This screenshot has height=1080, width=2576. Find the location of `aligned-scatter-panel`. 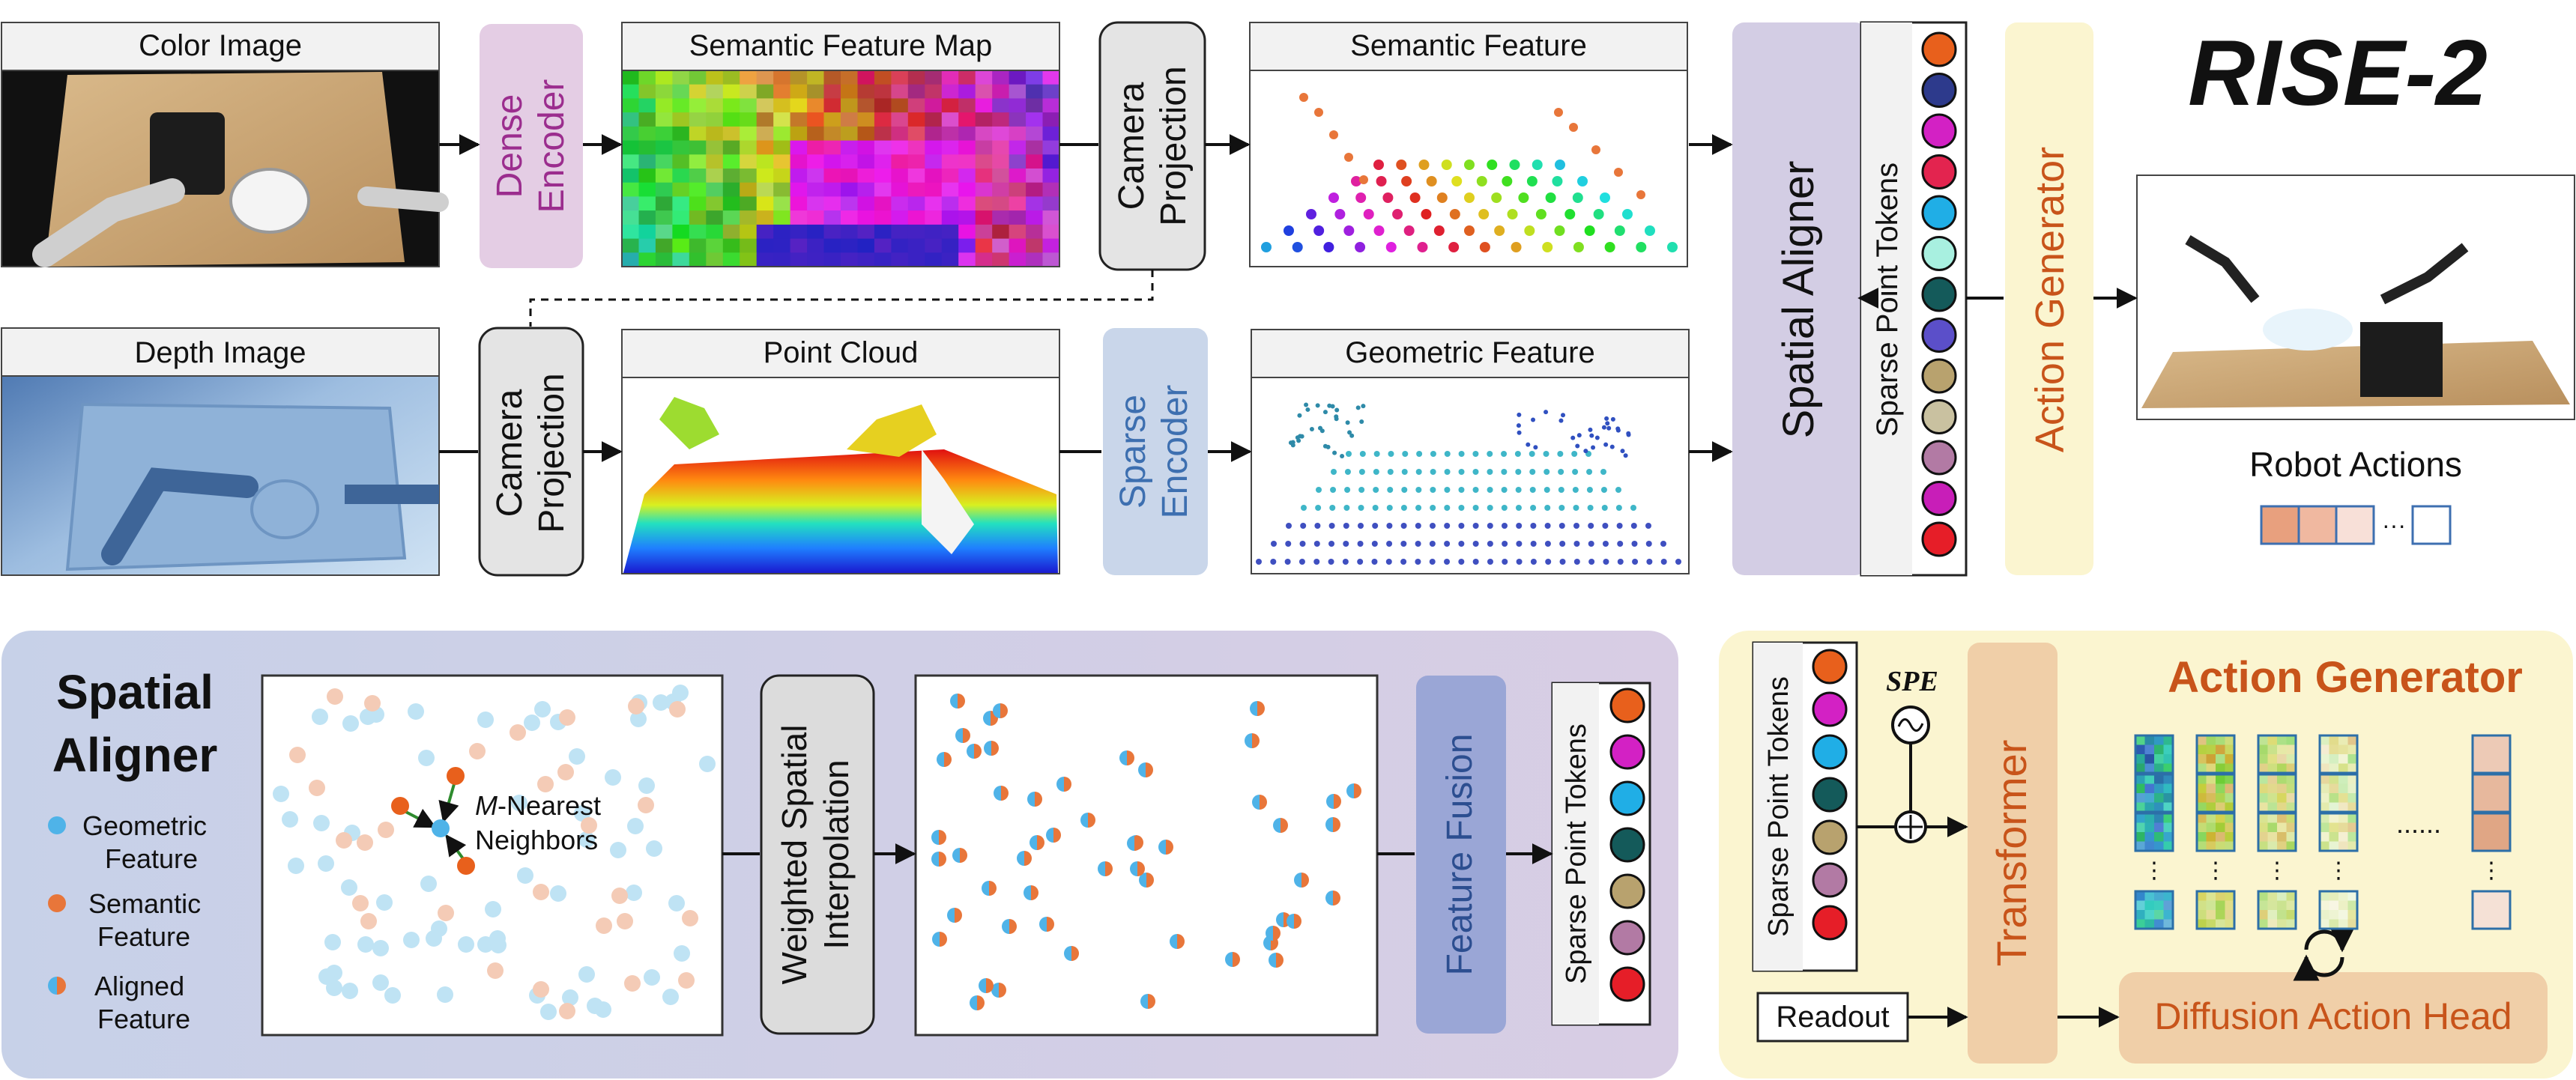

aligned-scatter-panel is located at coordinates (1146, 855).